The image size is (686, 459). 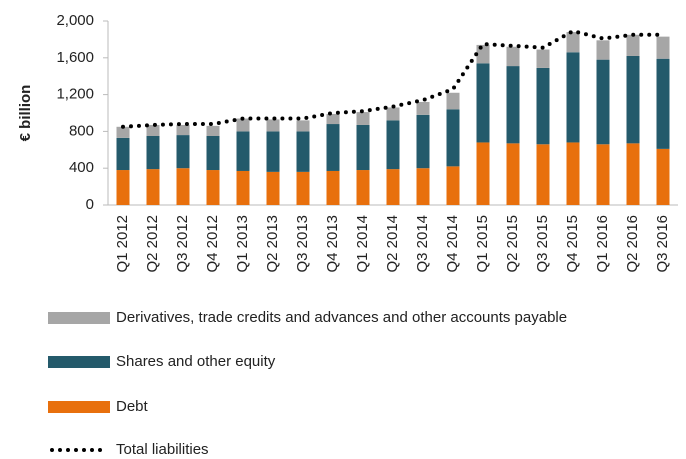 I want to click on x-tick-label: Q4 2015, so click(x=572, y=244).